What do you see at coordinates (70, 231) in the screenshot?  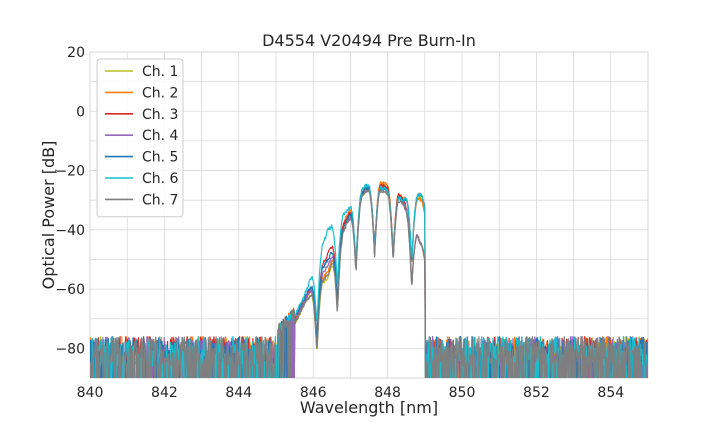 I see `y-tick-label: −40` at bounding box center [70, 231].